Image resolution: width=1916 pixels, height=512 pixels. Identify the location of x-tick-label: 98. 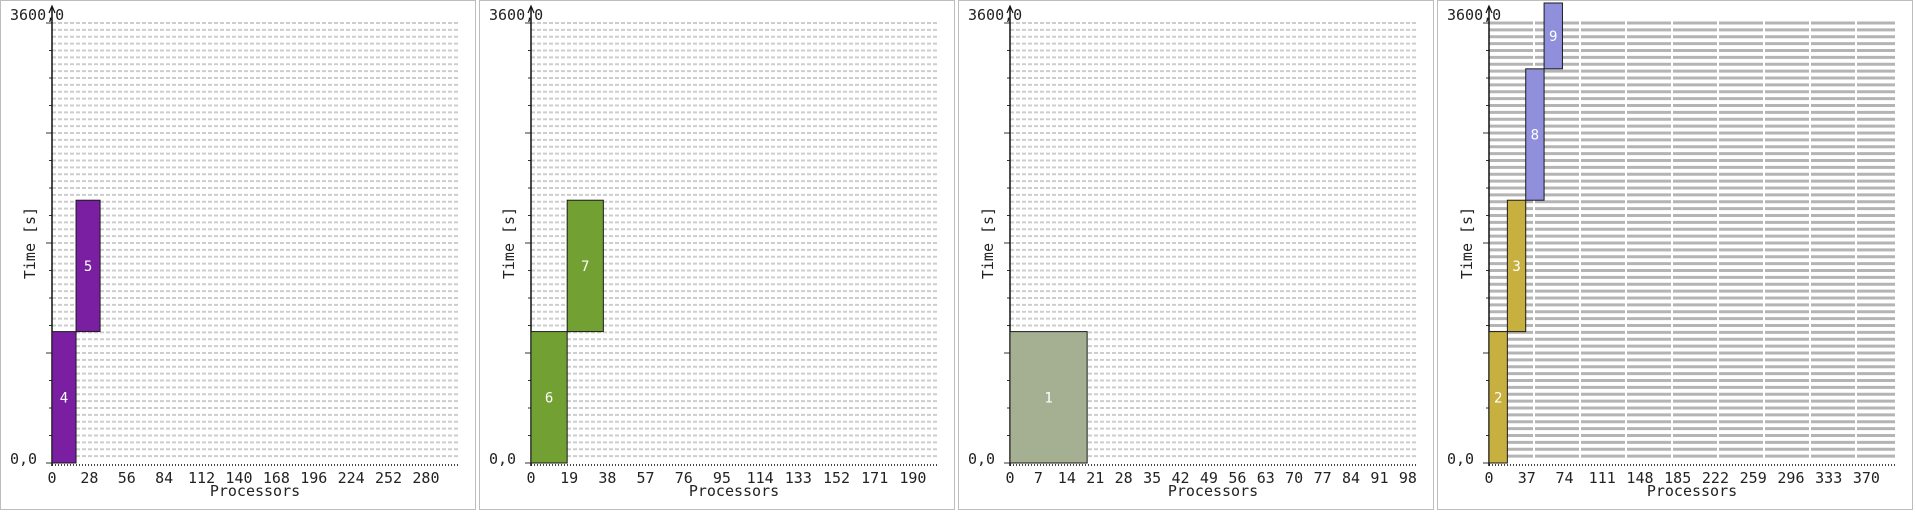
(1408, 478).